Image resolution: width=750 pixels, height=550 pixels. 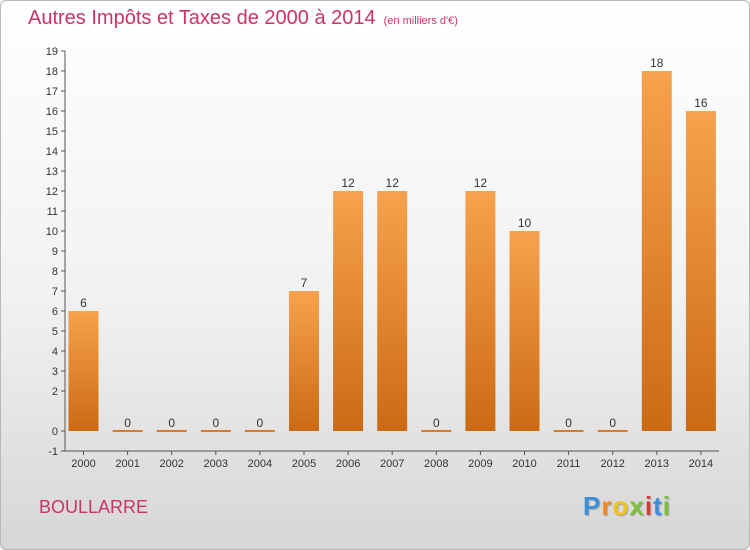 I want to click on x-tick-label: 2012, so click(x=612, y=464).